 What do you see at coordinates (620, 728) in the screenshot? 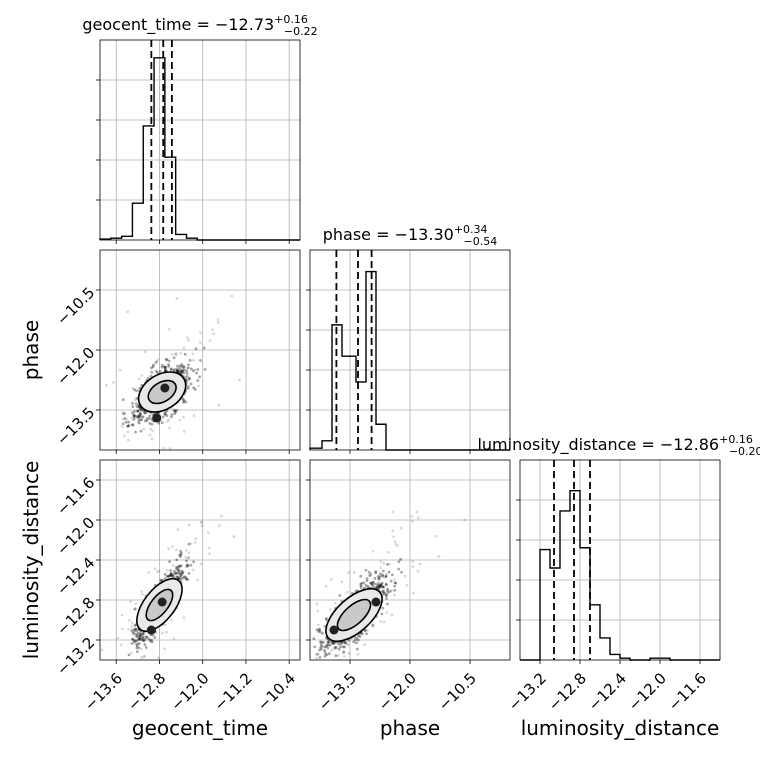
I see `xaxis-label-luminosity_distance: luminosity_distance` at bounding box center [620, 728].